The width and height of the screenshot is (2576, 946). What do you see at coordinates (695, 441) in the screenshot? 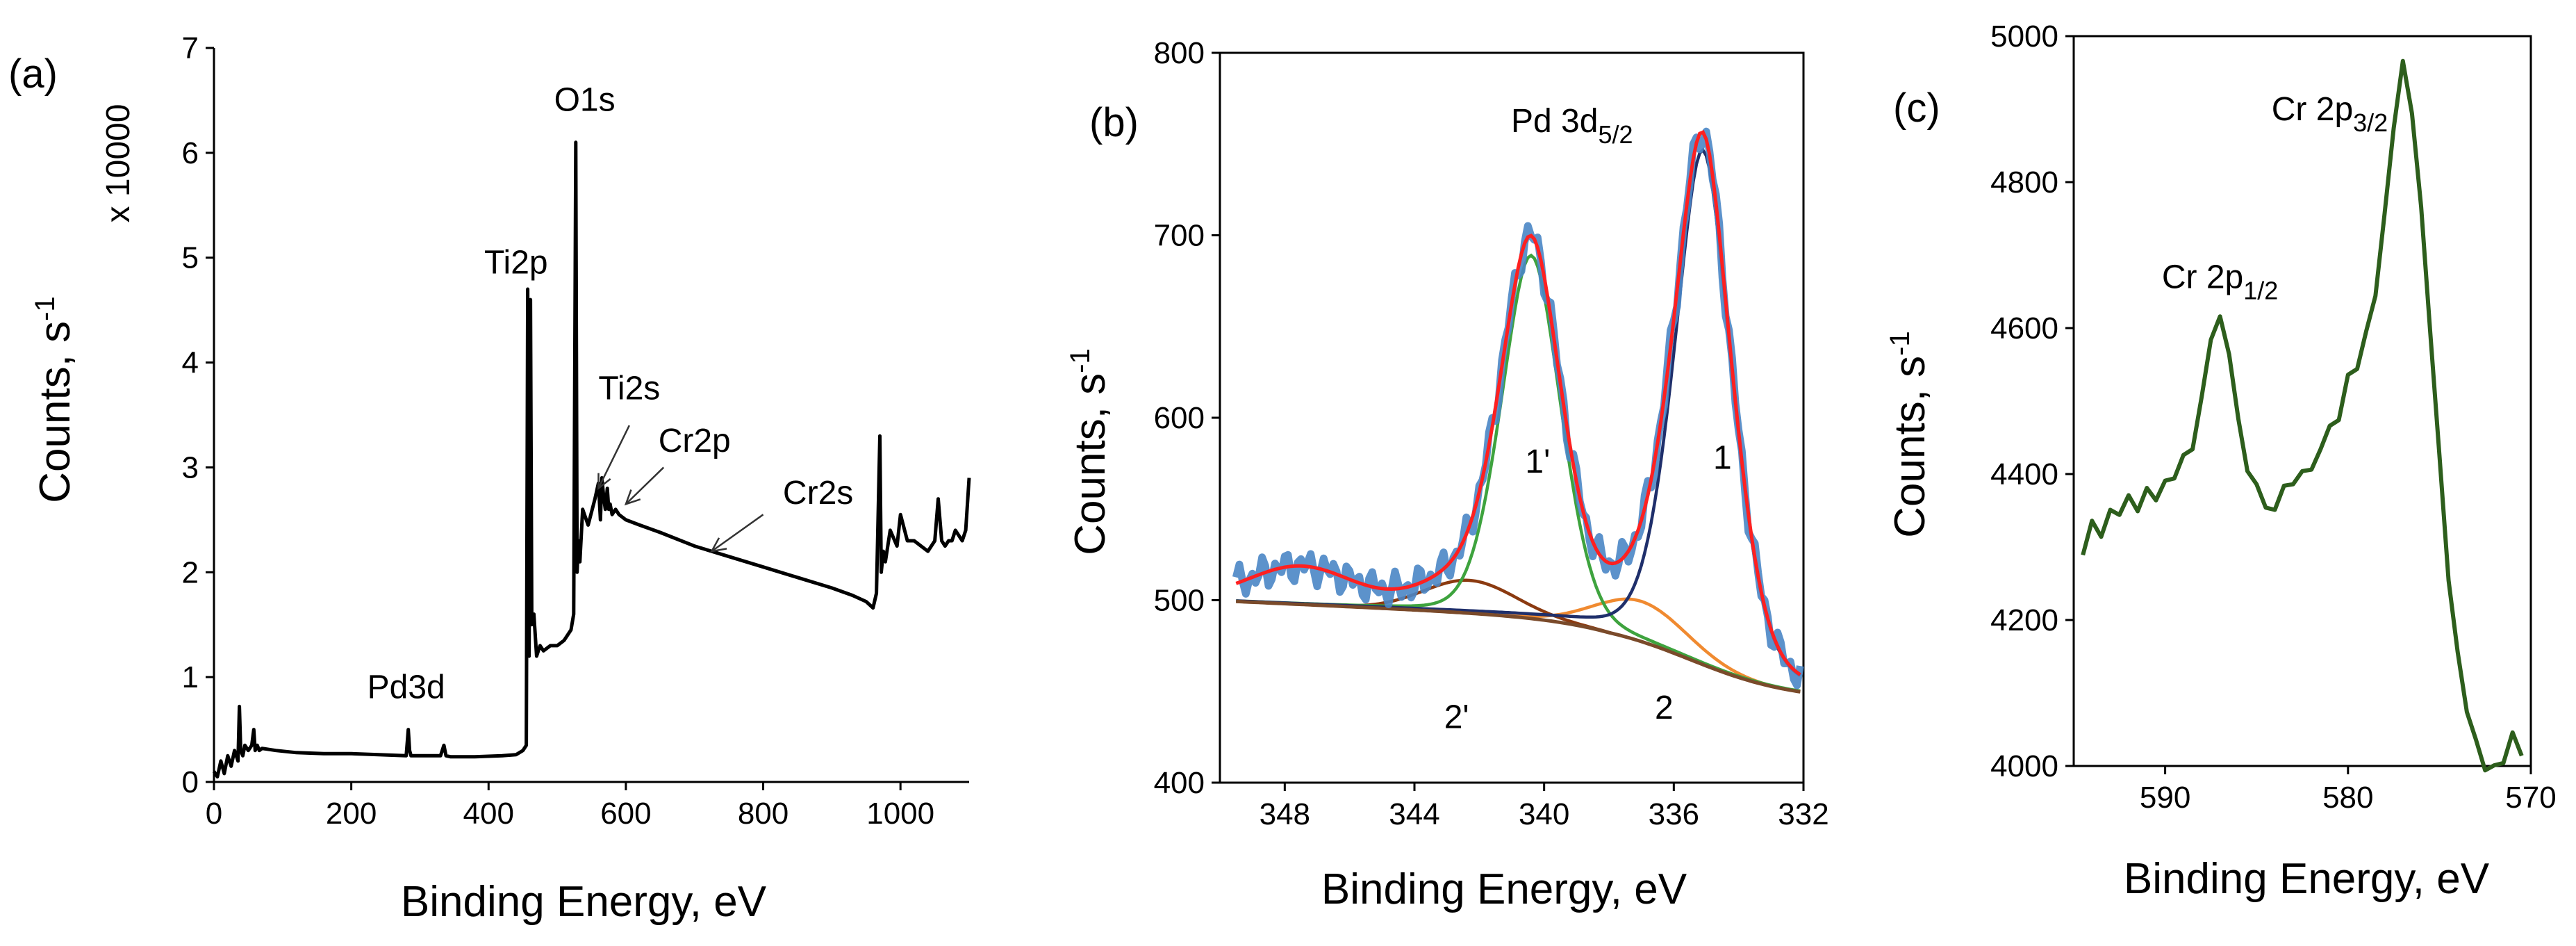
I see `peak-annotation: Cr2p` at bounding box center [695, 441].